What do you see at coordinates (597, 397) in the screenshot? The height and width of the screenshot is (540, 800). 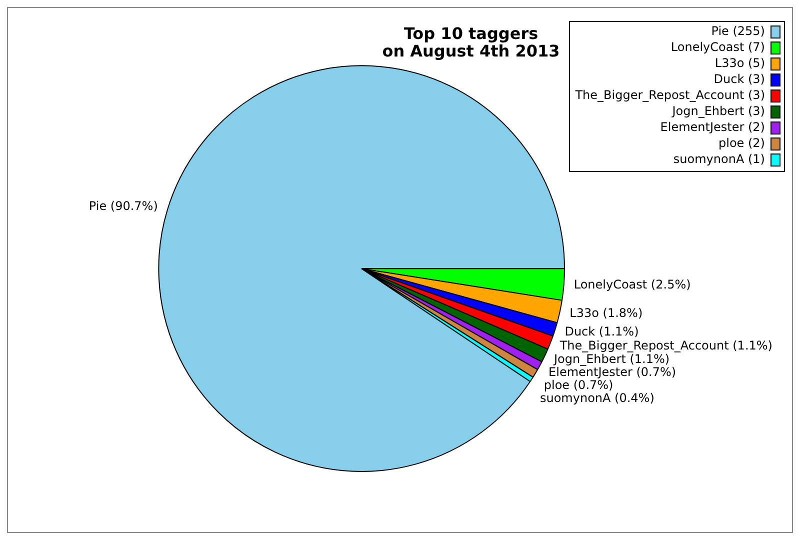 I see `data-label: suomynonA (0.4%)` at bounding box center [597, 397].